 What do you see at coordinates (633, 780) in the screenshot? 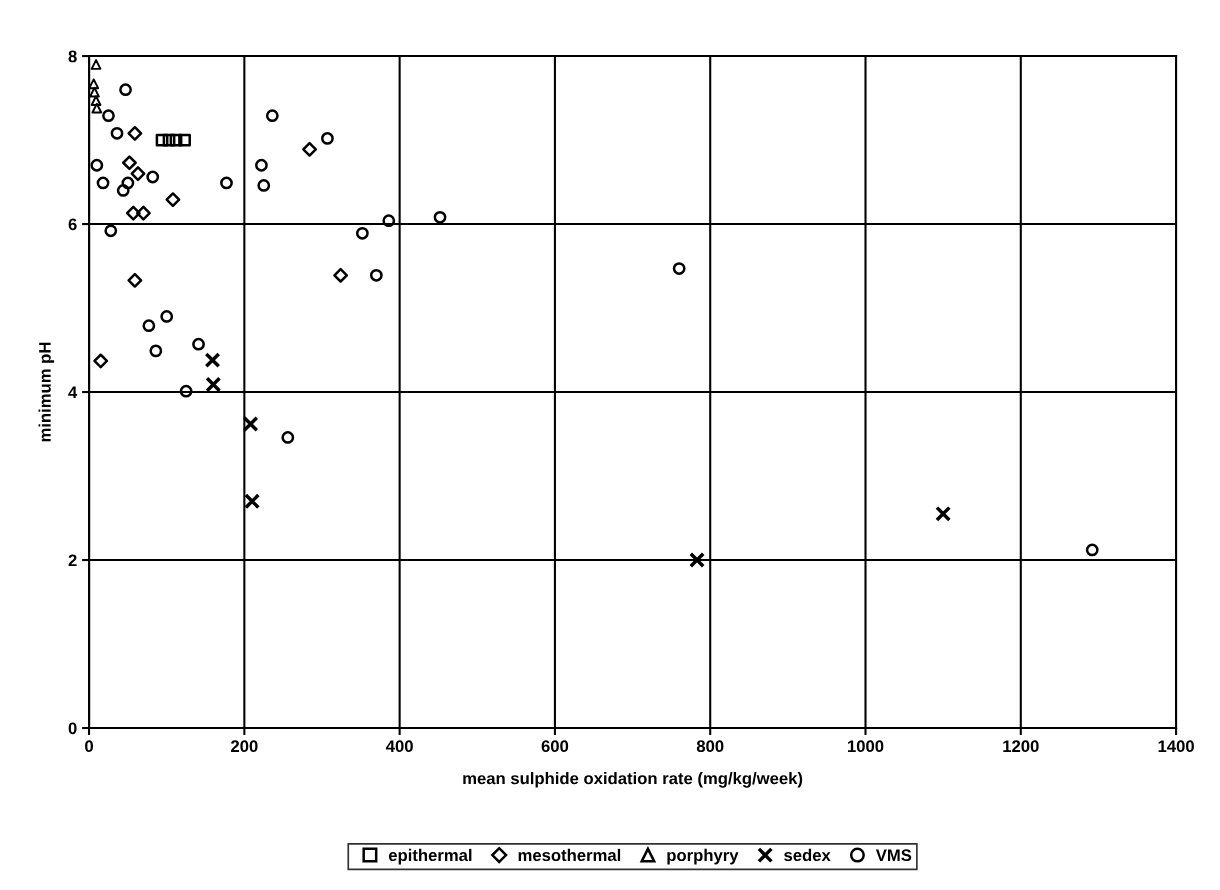
I see `x-axis-title: mean sulphide oxidation rate (mg/kg/week)` at bounding box center [633, 780].